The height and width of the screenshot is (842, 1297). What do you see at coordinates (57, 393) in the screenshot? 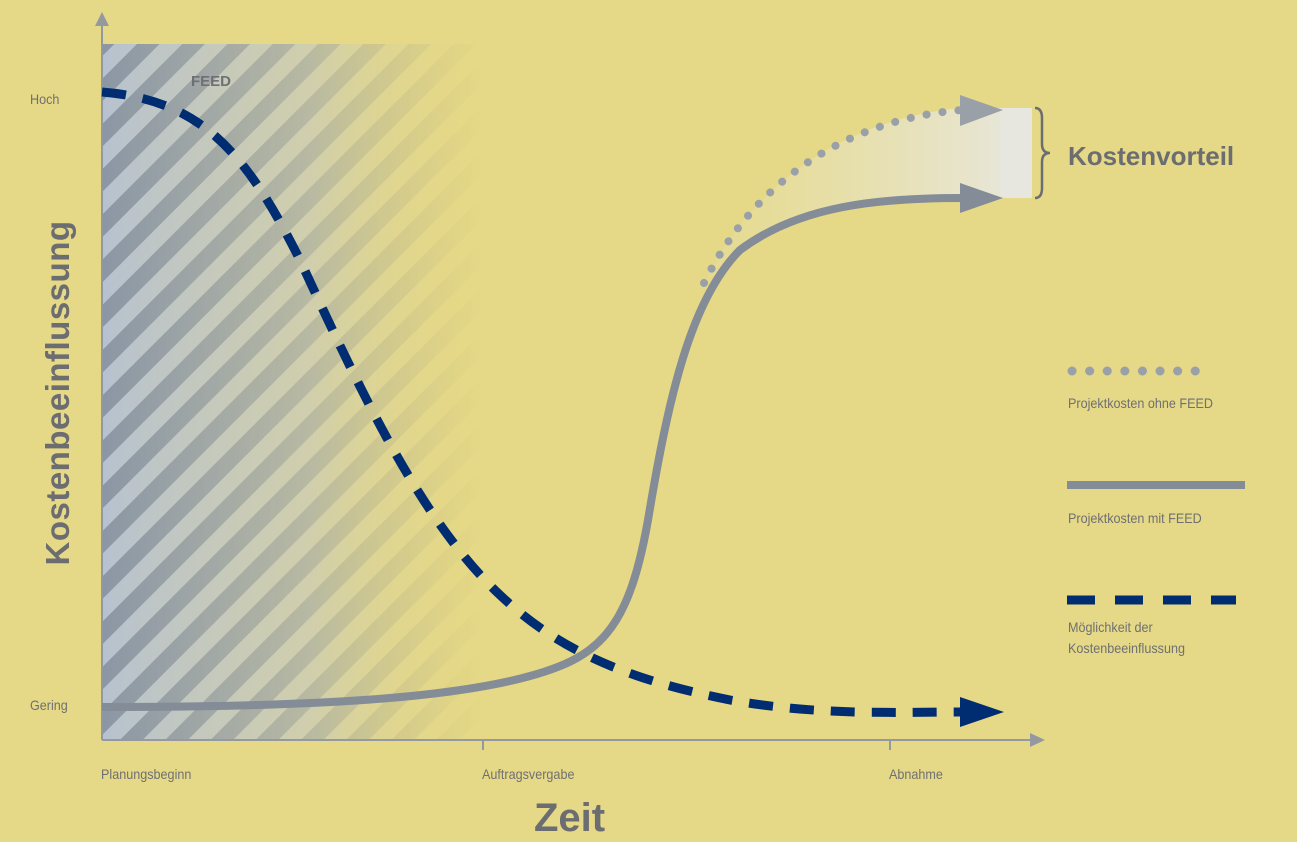
I see `y-axis-title: Kostenbeeinflussung` at bounding box center [57, 393].